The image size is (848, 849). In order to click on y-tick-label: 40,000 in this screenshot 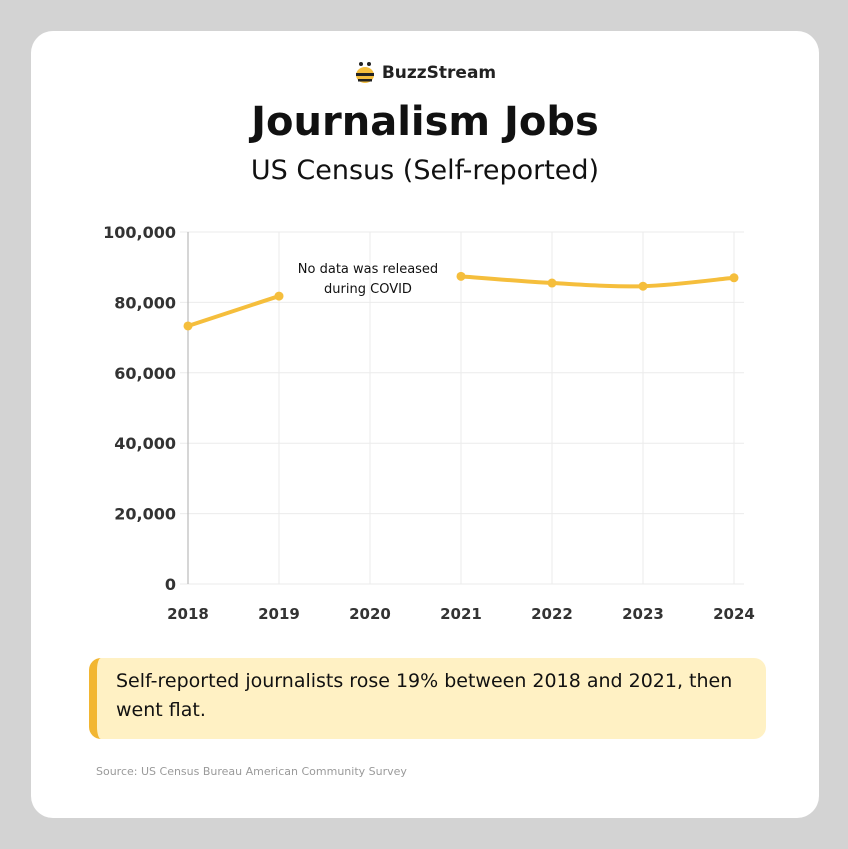, I will do `click(145, 443)`.